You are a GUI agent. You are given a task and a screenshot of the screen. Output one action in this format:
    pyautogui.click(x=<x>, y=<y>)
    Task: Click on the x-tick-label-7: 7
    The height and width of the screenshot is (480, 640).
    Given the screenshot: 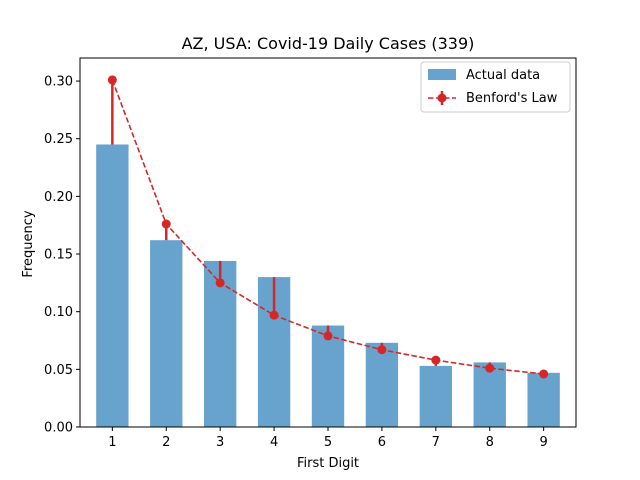 What is the action you would take?
    pyautogui.click(x=436, y=442)
    